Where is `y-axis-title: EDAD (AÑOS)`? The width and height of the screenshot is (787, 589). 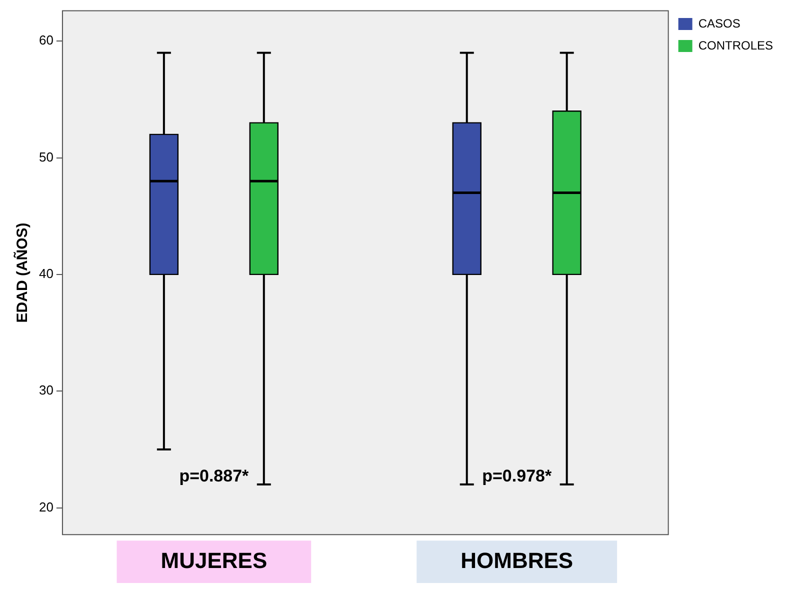 y-axis-title: EDAD (AÑOS) is located at coordinates (22, 272).